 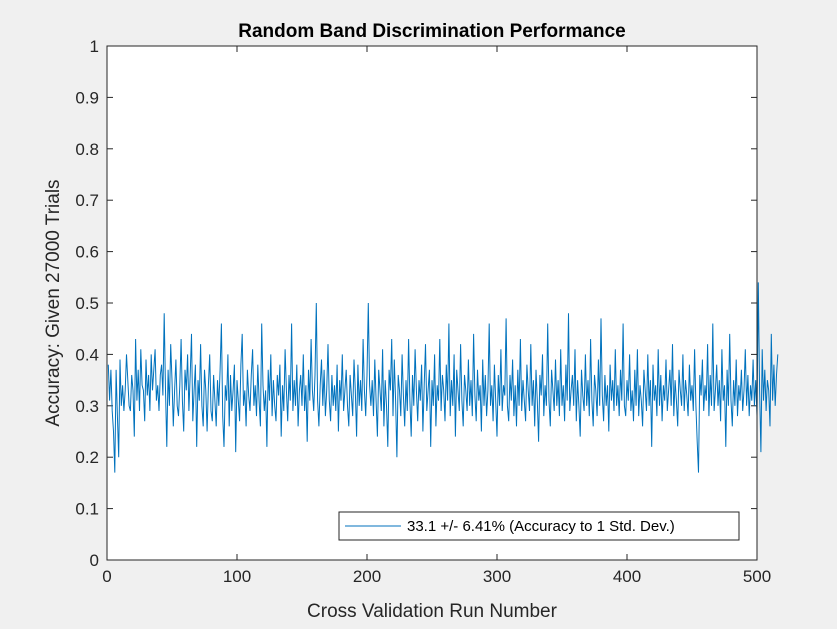 What do you see at coordinates (432, 611) in the screenshot?
I see `x-axis-label: Cross Validation Run Number` at bounding box center [432, 611].